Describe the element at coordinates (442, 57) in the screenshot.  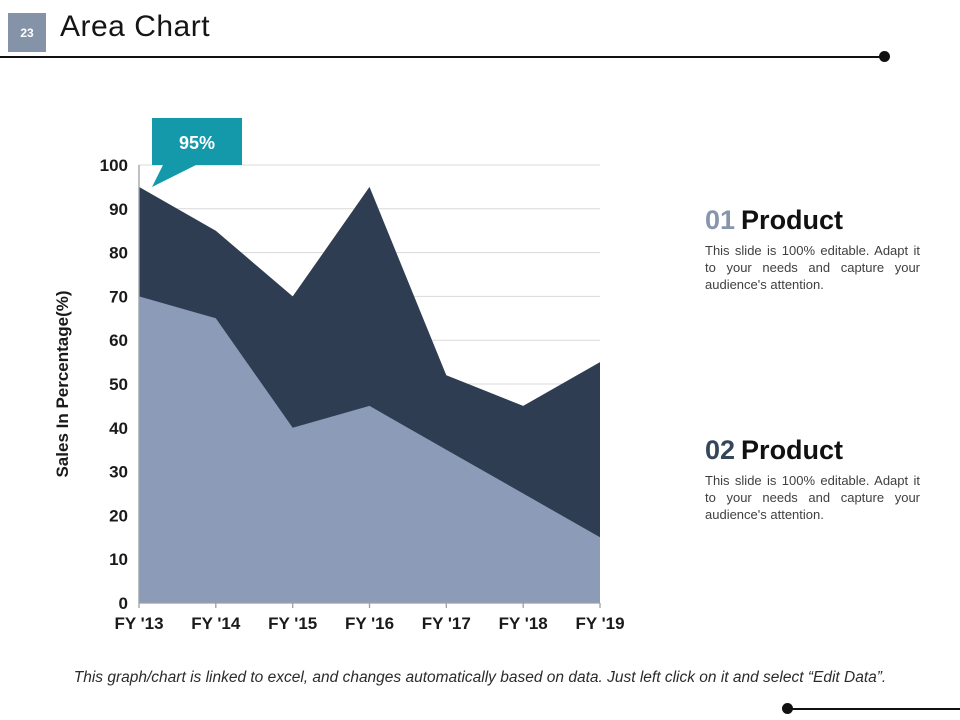
I see `header-divider-line` at that location.